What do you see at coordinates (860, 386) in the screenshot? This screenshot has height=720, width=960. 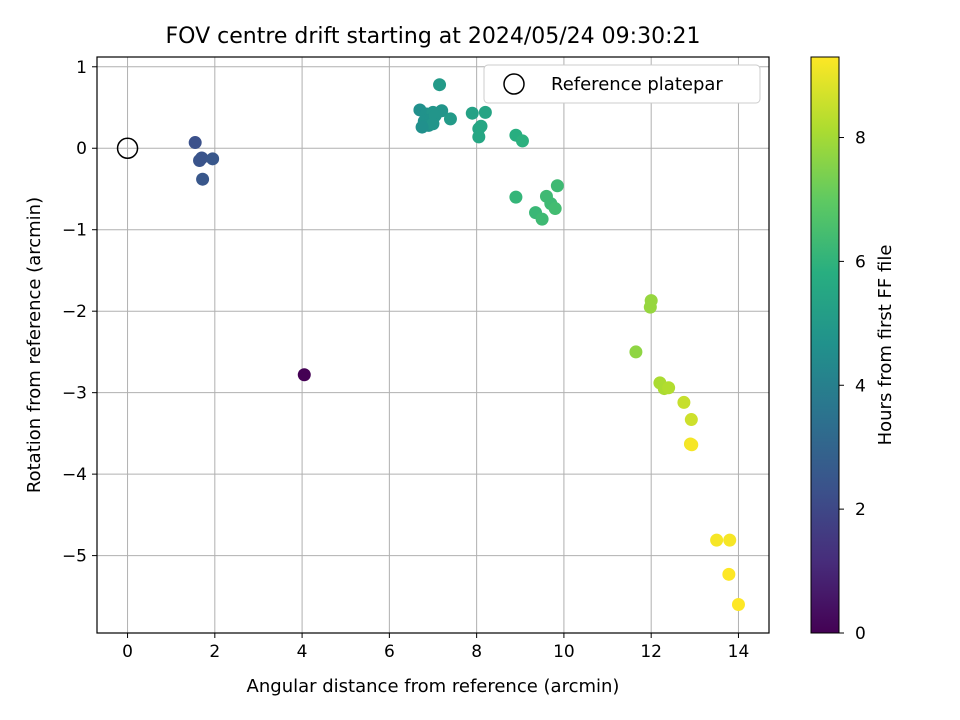 I see `colorbar-tick-label: 4` at bounding box center [860, 386].